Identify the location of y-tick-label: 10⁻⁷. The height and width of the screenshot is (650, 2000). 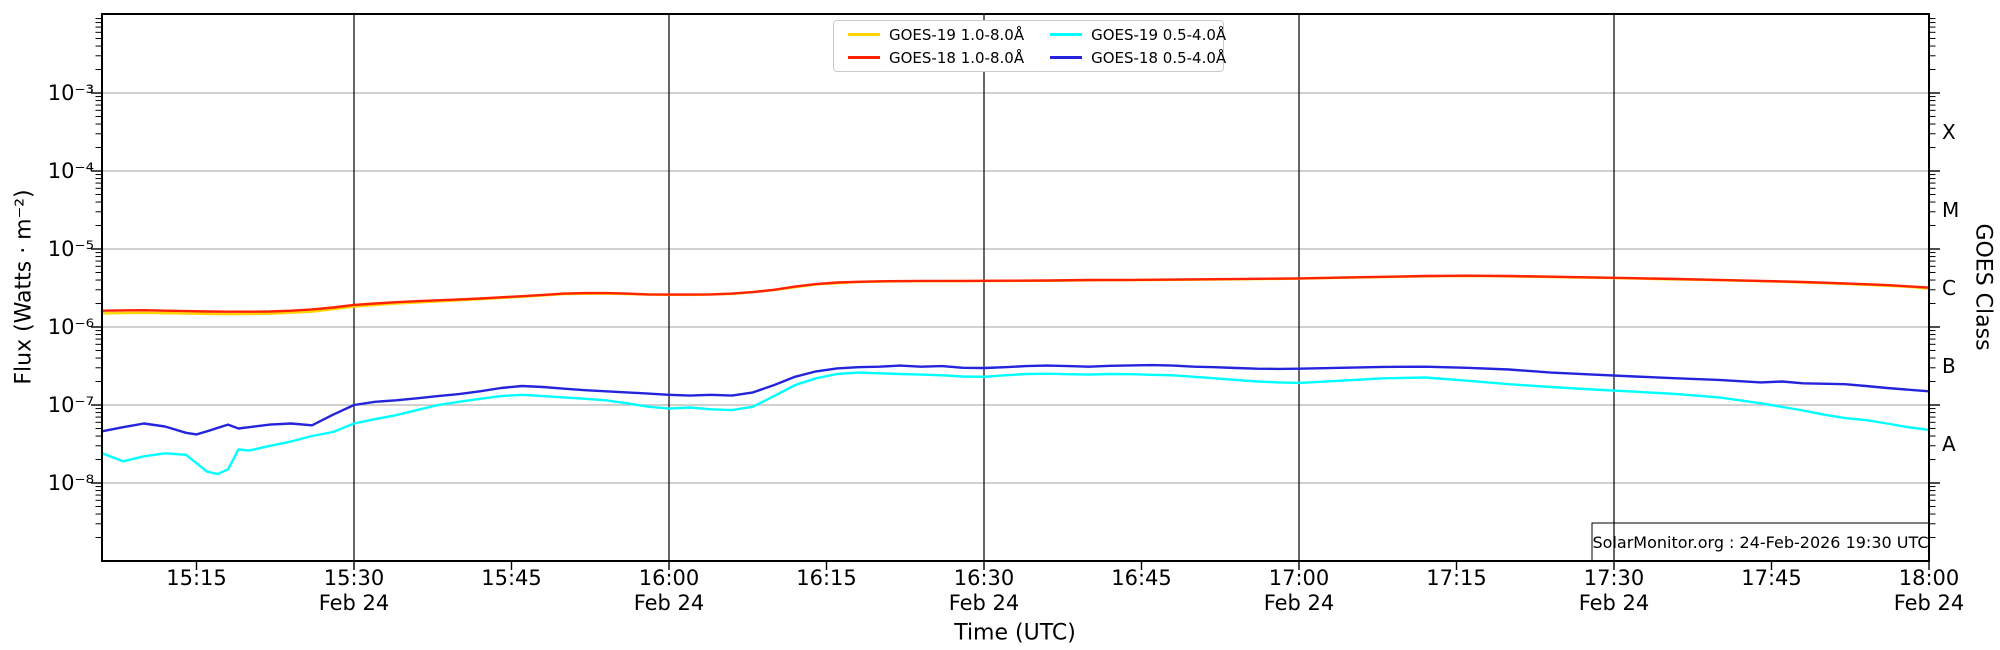
(71, 405).